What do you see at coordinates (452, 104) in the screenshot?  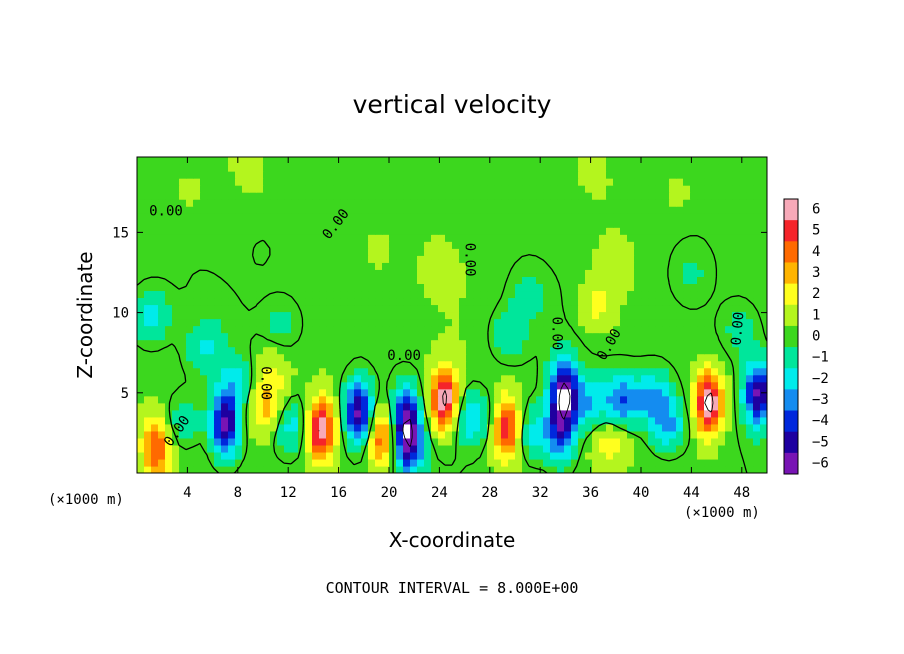 I see `chart-title: vertical velocity` at bounding box center [452, 104].